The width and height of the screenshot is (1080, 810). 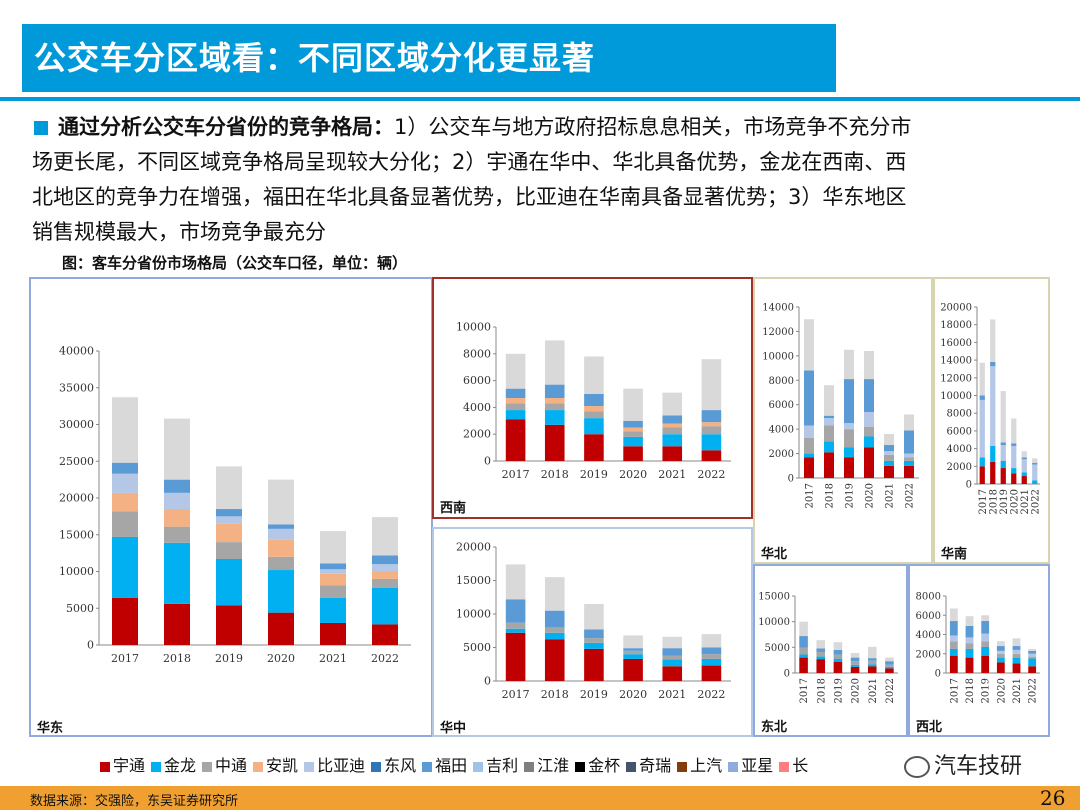 I want to click on legend-item: 金杯, so click(x=597, y=764).